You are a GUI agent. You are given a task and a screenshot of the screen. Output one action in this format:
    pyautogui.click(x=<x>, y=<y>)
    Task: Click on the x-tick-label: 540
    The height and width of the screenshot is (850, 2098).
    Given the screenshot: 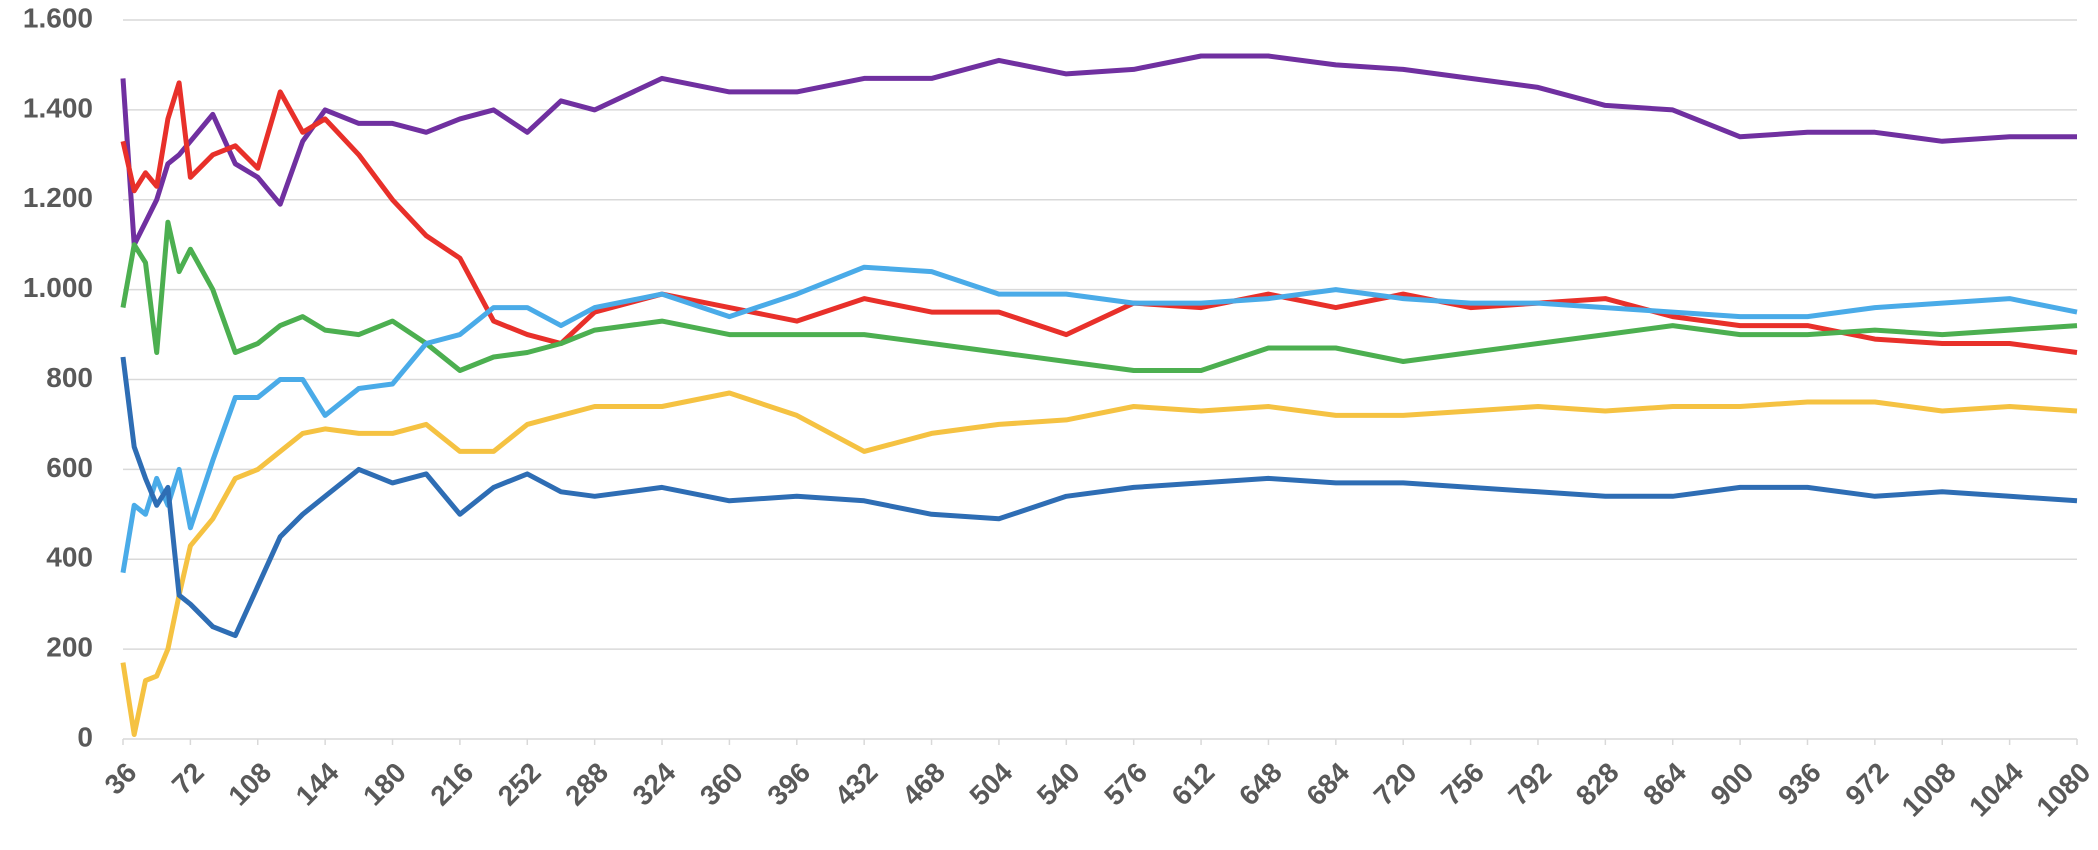 What is the action you would take?
    pyautogui.click(x=1058, y=784)
    